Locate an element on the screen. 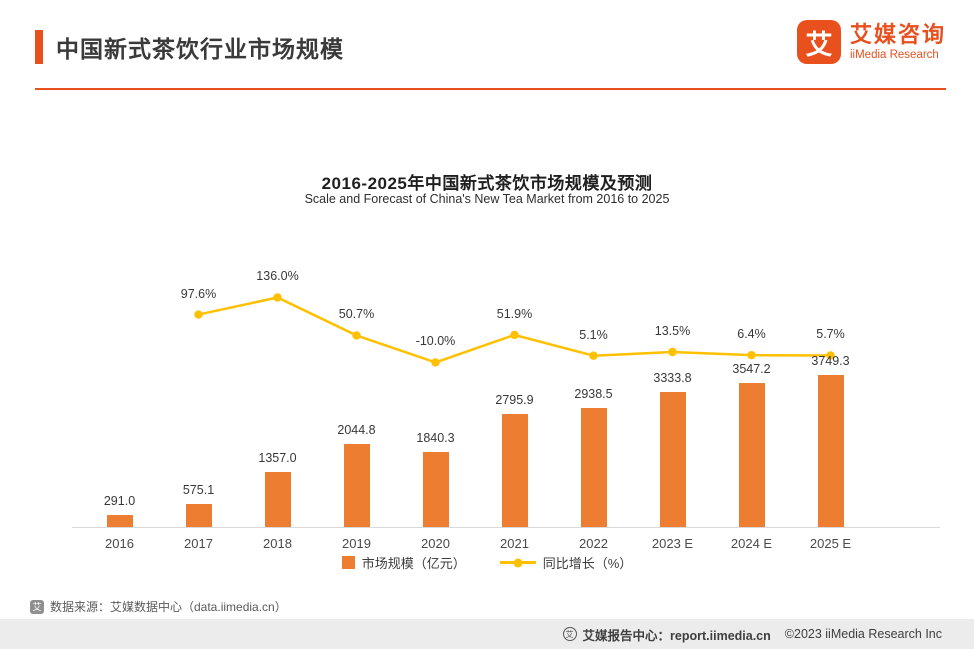 Image resolution: width=974 pixels, height=649 pixels. growth-line-layer is located at coordinates (514, 330).